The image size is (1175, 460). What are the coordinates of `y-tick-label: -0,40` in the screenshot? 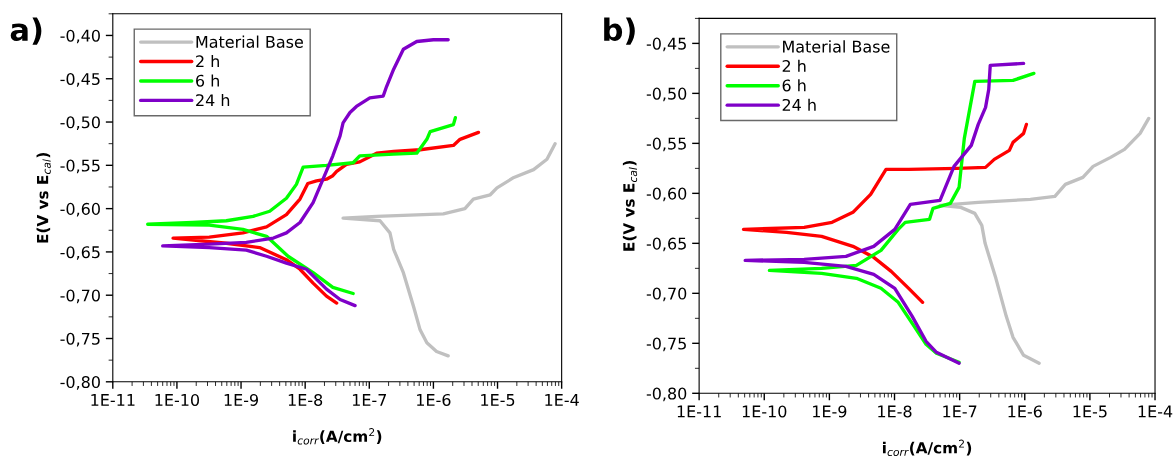 It's located at (80, 36).